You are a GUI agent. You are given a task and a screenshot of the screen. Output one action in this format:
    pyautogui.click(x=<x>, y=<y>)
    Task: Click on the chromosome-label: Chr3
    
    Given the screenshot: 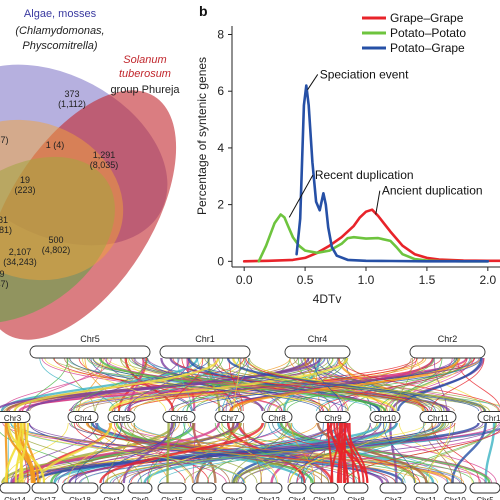 What is the action you would take?
    pyautogui.click(x=13, y=418)
    